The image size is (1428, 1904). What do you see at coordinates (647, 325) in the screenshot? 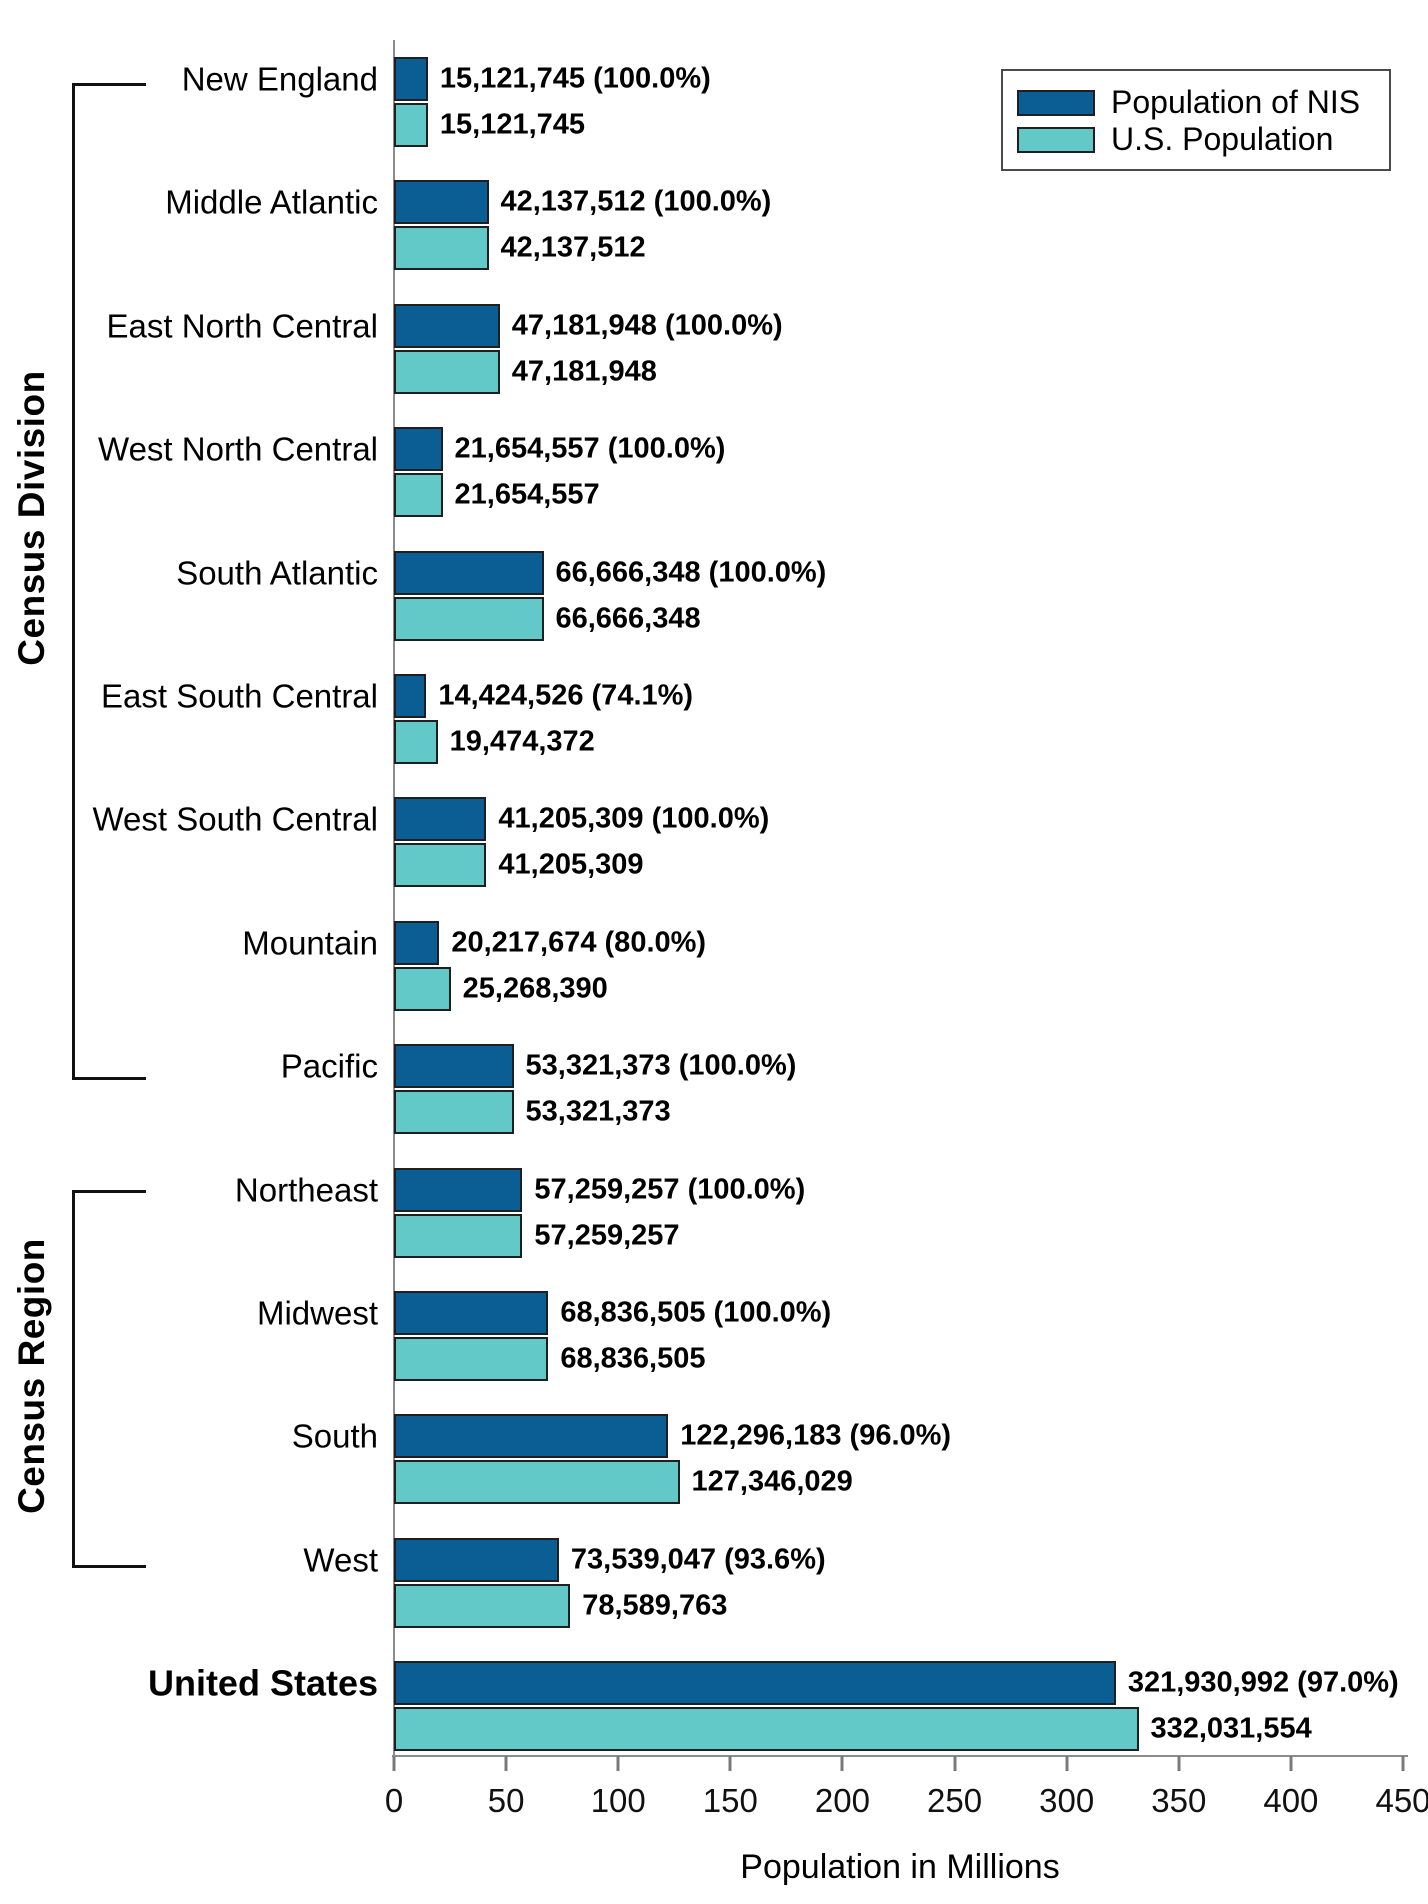
I see `nis-value-label: 47,181,948 (100.0%)` at bounding box center [647, 325].